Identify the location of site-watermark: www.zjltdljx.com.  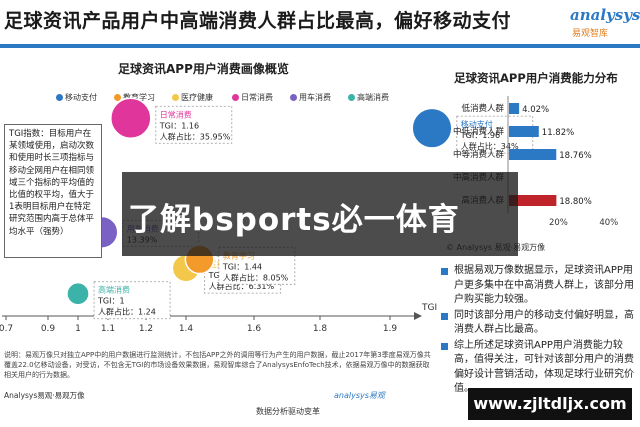
(550, 404).